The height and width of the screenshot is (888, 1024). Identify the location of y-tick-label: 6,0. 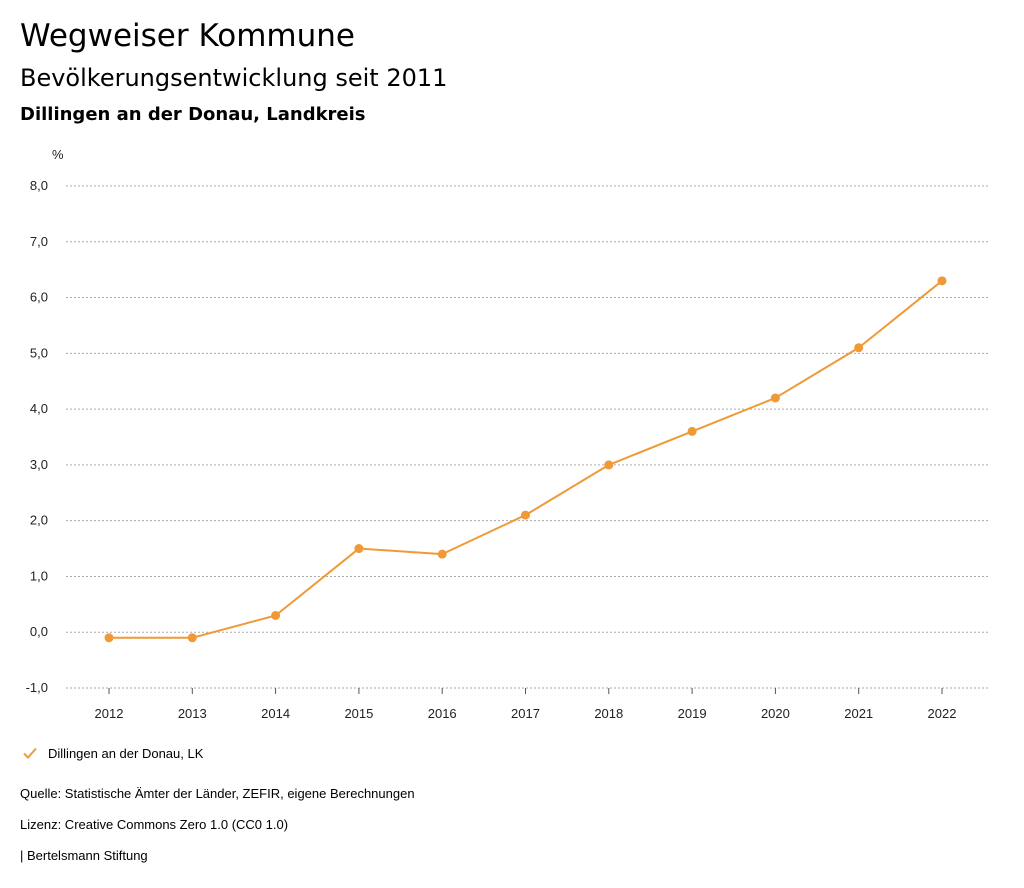
(39, 297).